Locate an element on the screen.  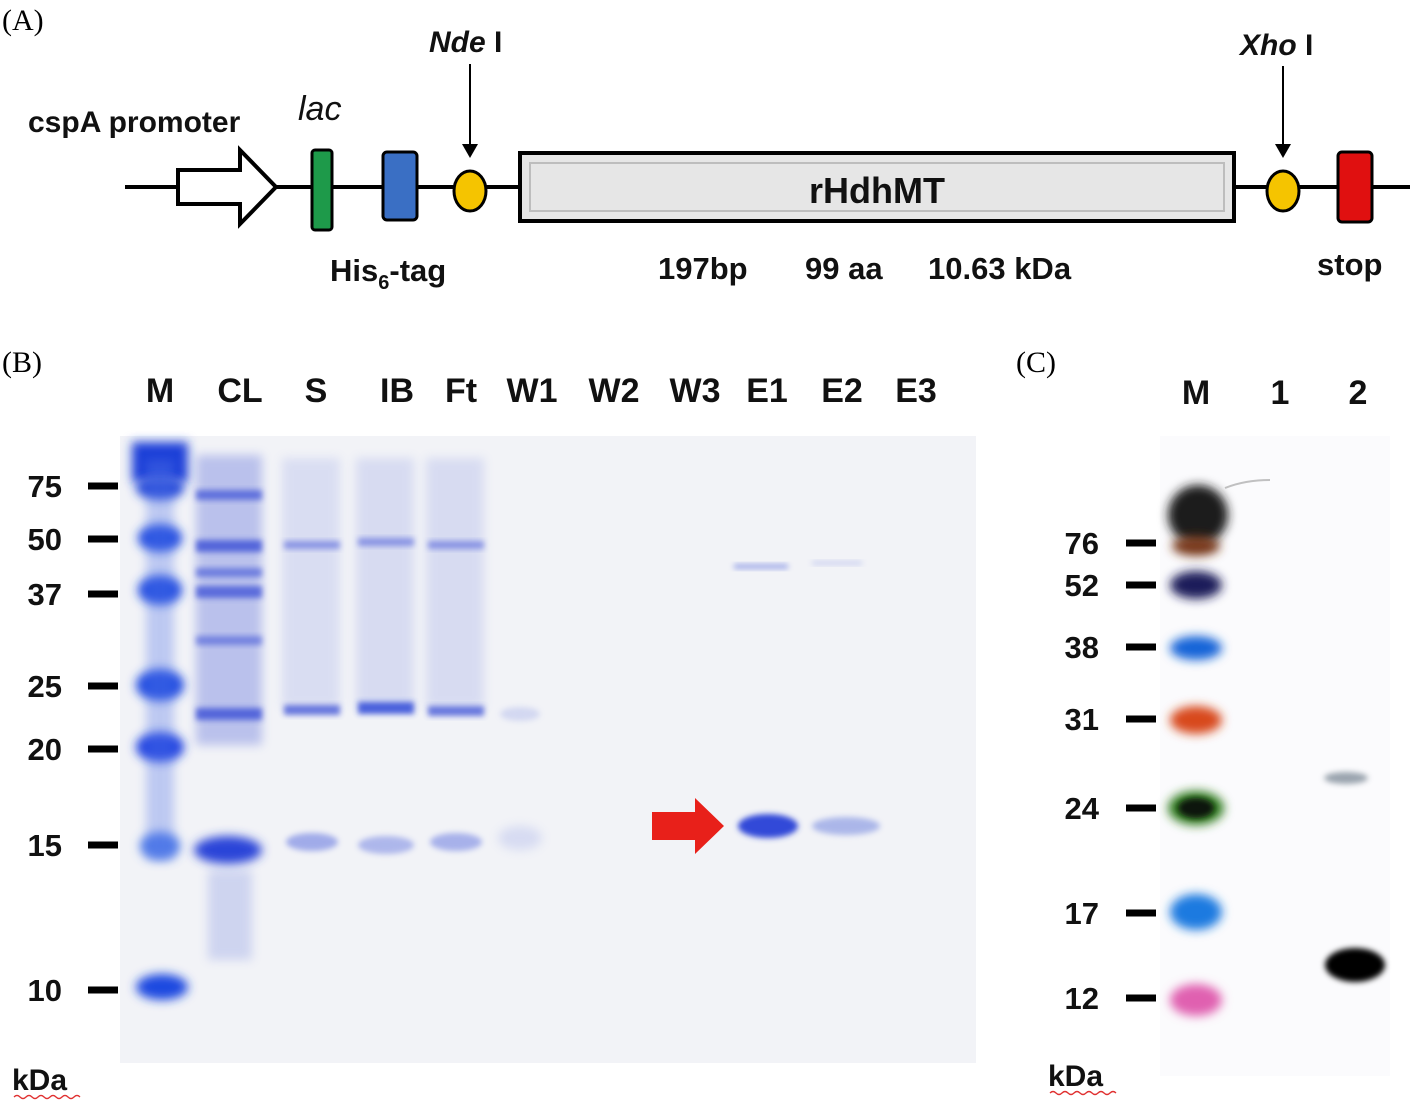
gene-box-inner is located at coordinates (877, 187).